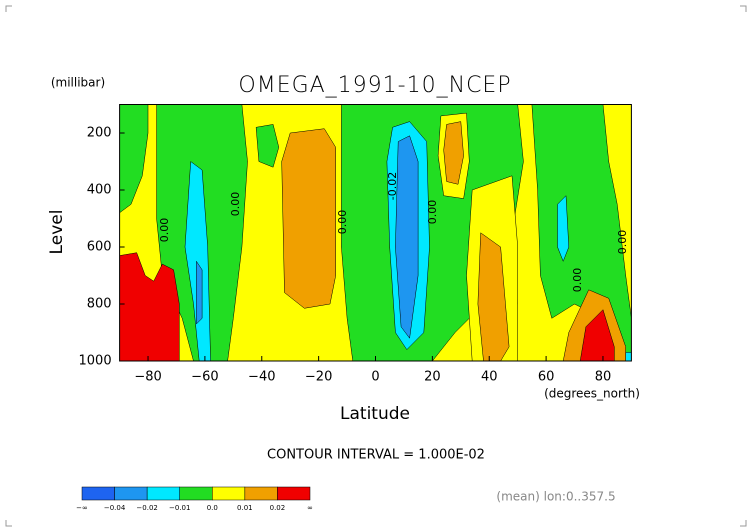 This screenshot has height=532, width=752. Describe the element at coordinates (99, 304) in the screenshot. I see `y-tick-label: 800` at that location.